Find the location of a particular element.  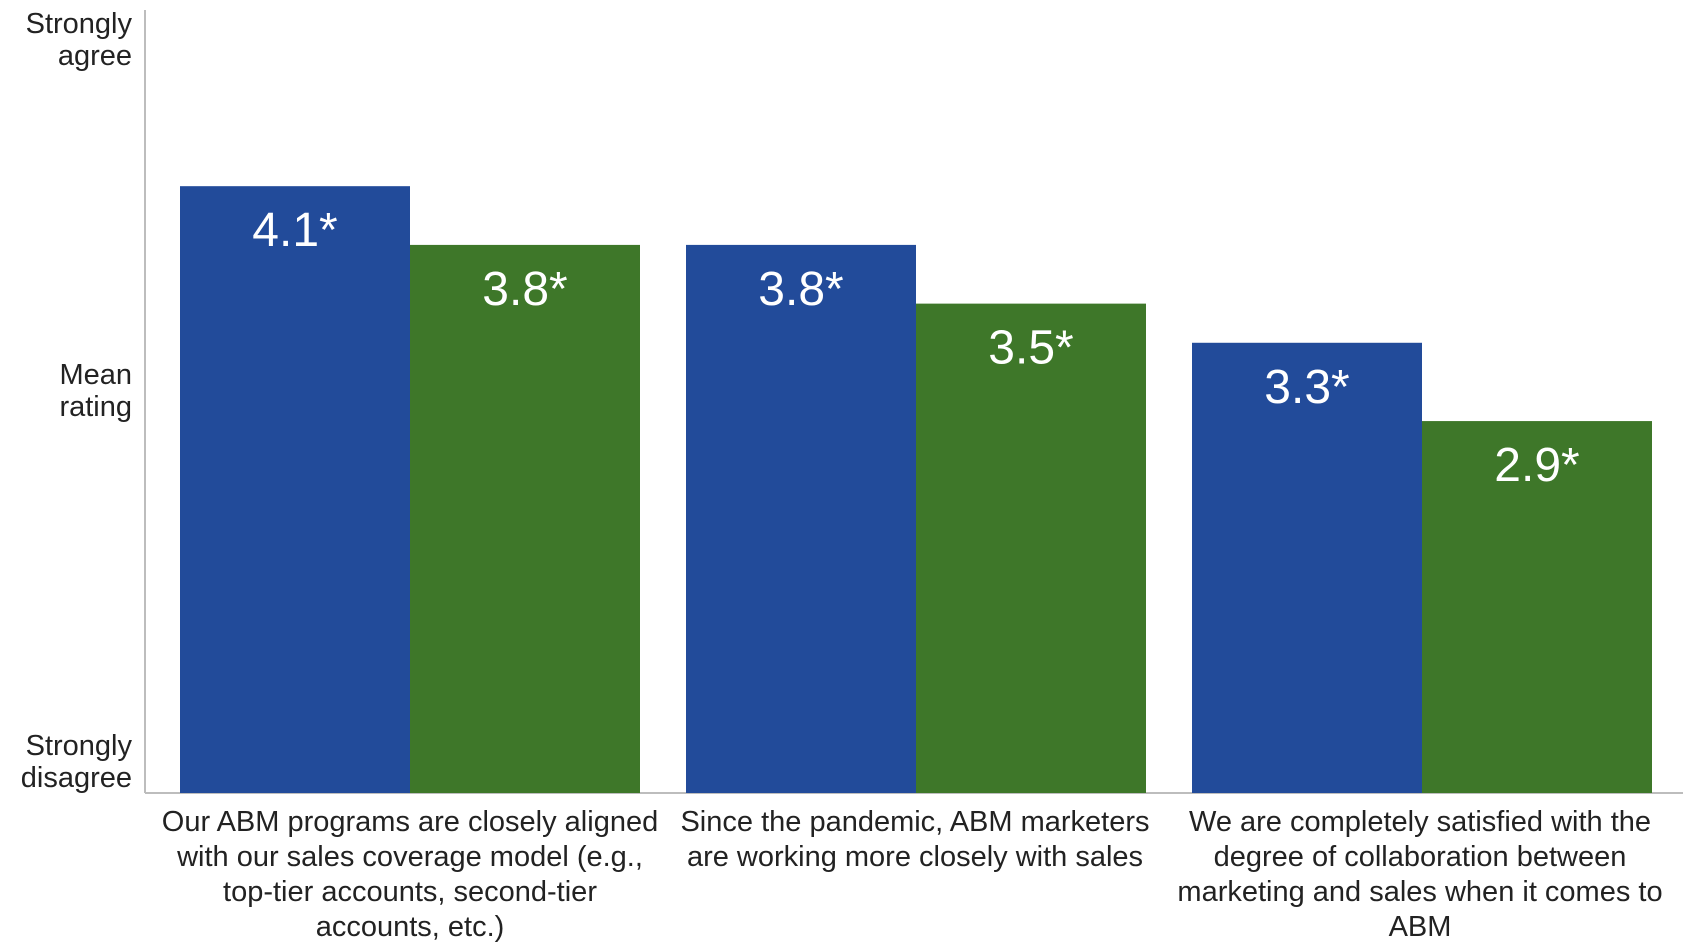

y-label-middle: Mean rating is located at coordinates (95, 391).